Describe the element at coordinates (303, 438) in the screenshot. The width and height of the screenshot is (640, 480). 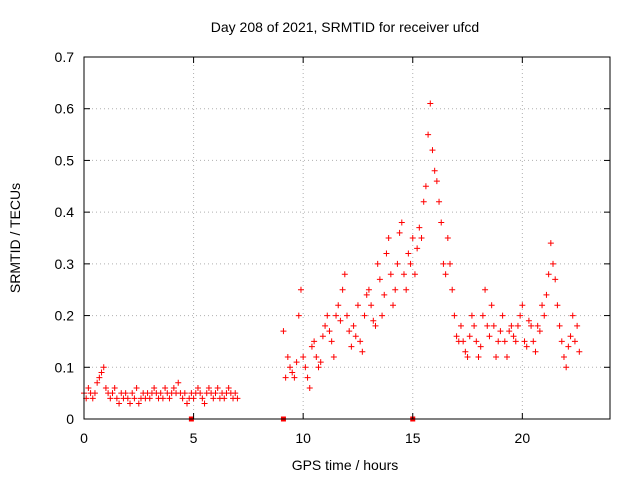
I see `x-tick-label: 10` at that location.